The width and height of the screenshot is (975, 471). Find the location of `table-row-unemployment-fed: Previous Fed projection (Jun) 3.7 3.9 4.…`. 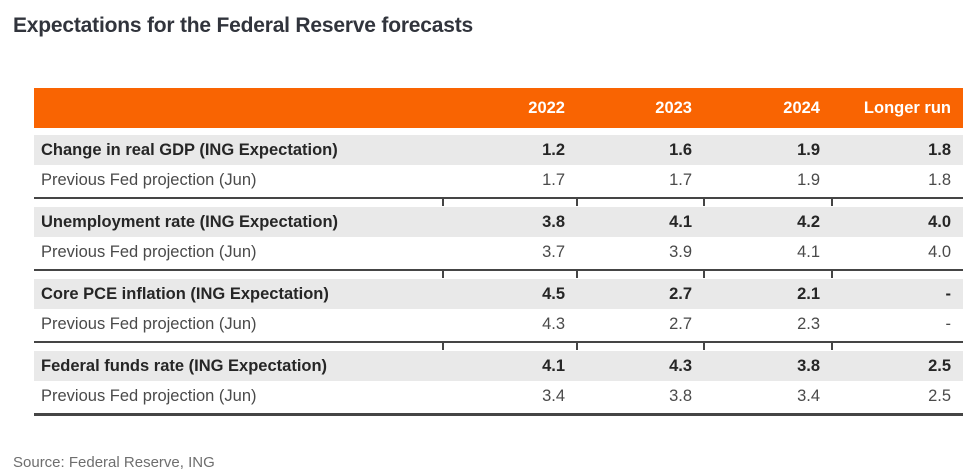

table-row-unemployment-fed: Previous Fed projection (Jun) 3.7 3.9 4.… is located at coordinates (498, 252).